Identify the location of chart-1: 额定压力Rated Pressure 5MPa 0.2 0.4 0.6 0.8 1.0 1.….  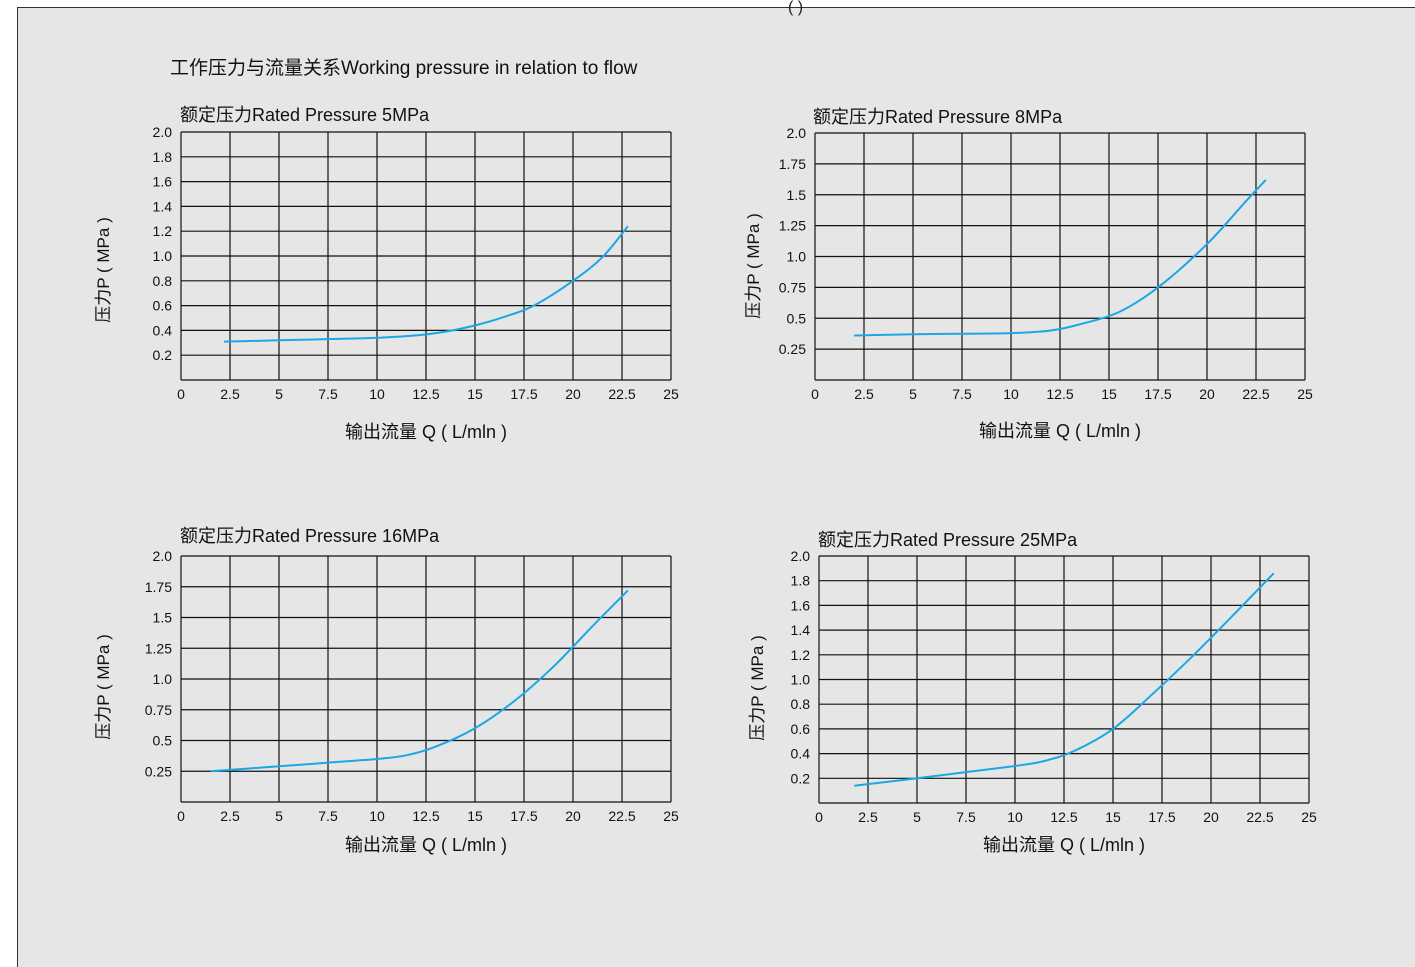
(386, 273).